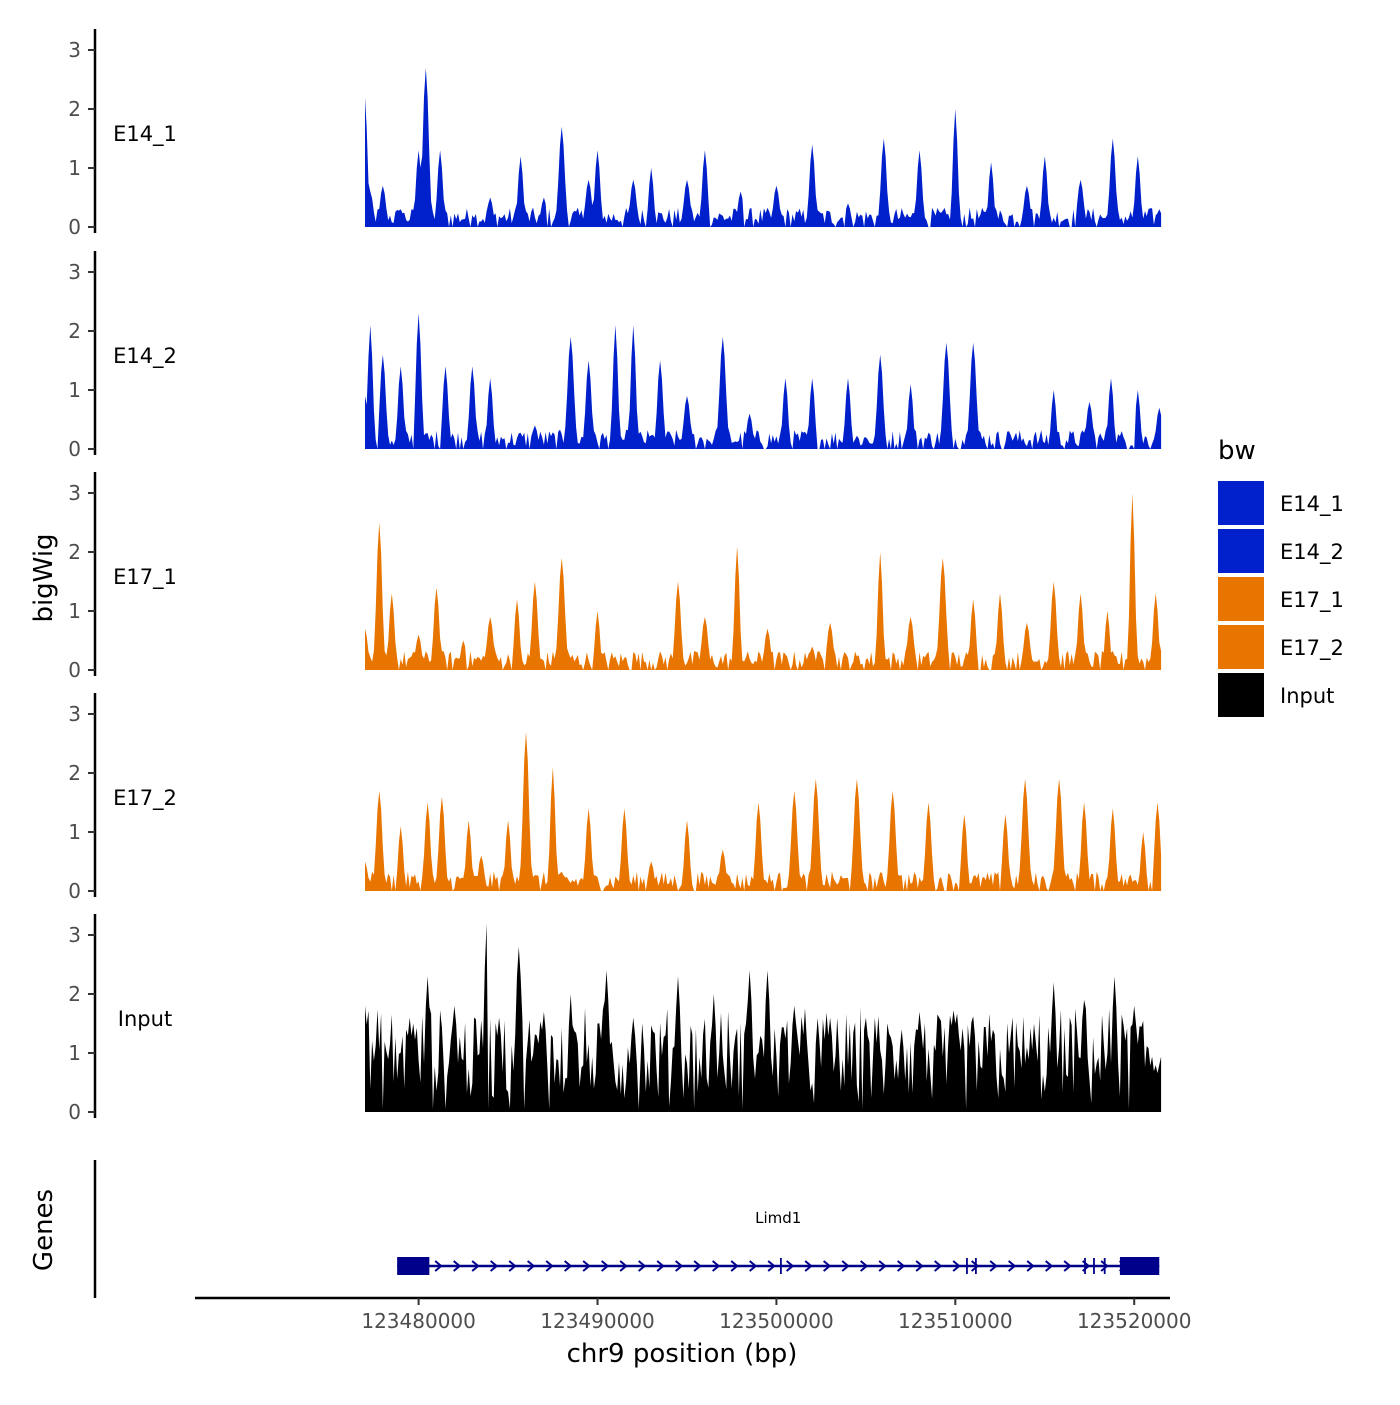 This screenshot has width=1400, height=1405. Describe the element at coordinates (1312, 504) in the screenshot. I see `legend-label: E14_1` at that location.